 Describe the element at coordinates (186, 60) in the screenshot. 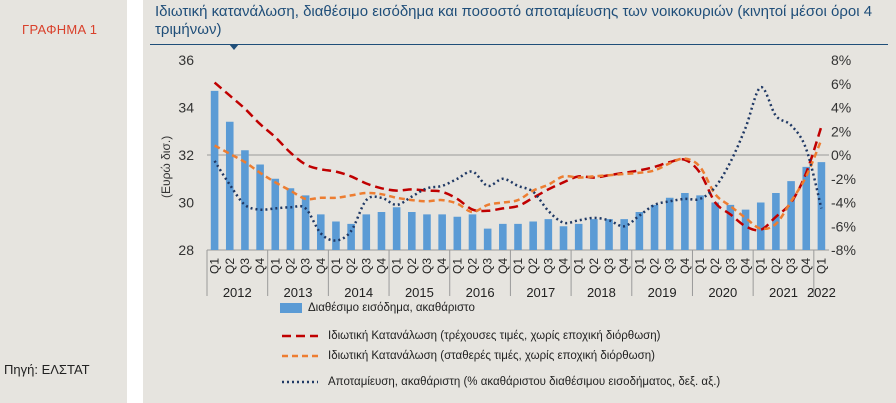

I see `y-left-tick-label: 36` at that location.